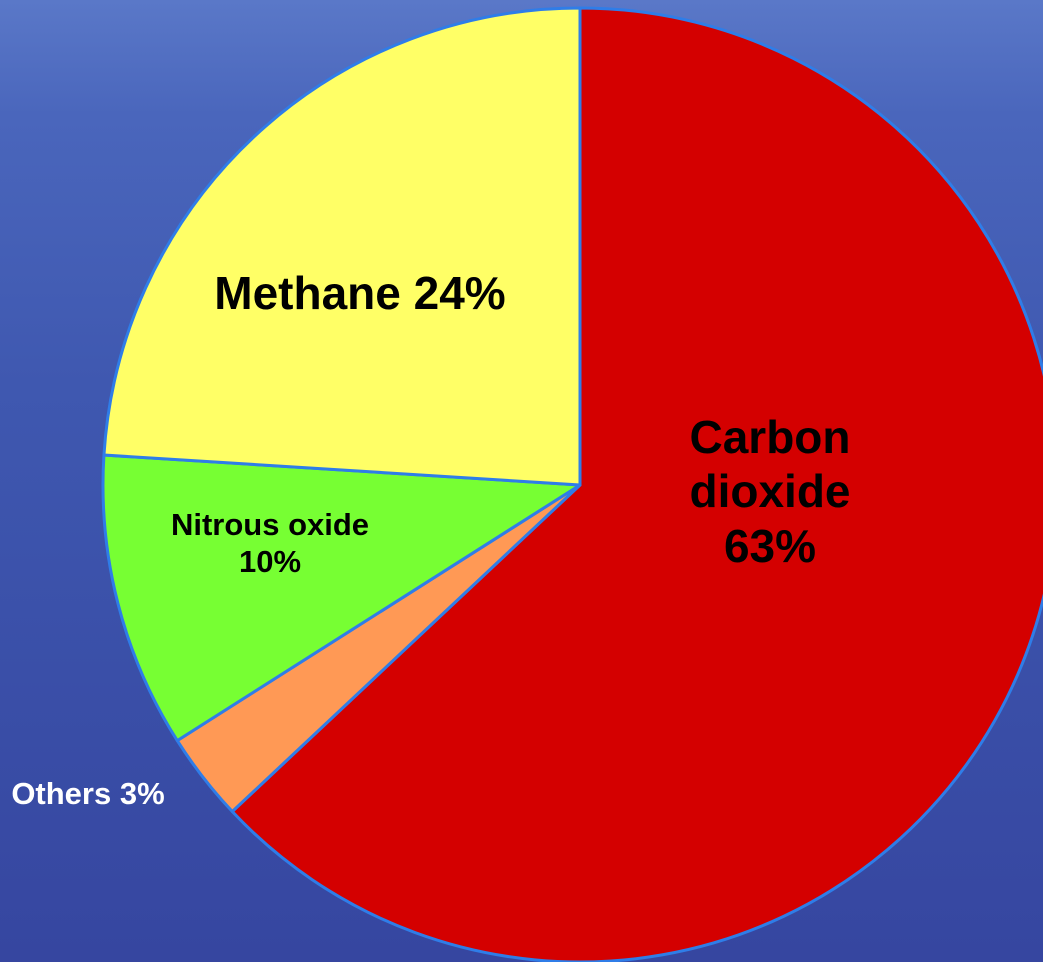 This screenshot has height=962, width=1043. I want to click on pie-slice, so click(341, 598).